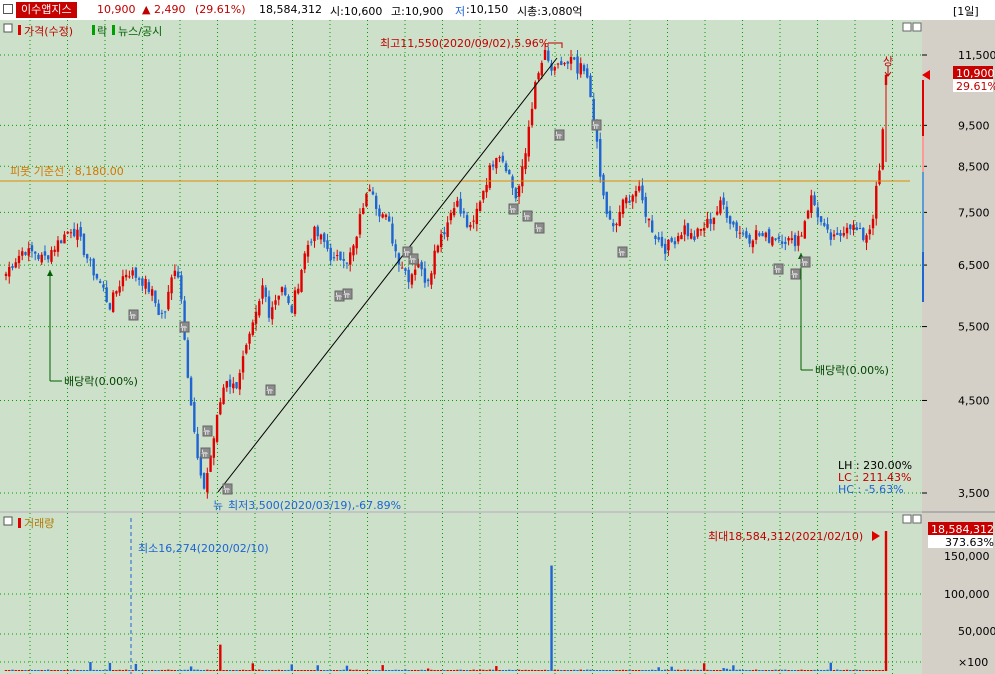 This screenshot has width=995, height=674. I want to click on legend-price: 가격(수정), so click(48, 31).